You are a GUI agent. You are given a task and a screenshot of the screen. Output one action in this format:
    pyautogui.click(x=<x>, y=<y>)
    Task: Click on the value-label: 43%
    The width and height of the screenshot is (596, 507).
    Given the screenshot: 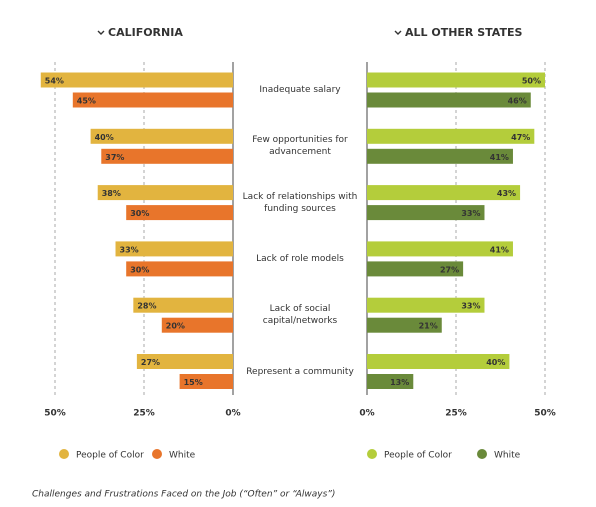 What is the action you would take?
    pyautogui.click(x=506, y=193)
    